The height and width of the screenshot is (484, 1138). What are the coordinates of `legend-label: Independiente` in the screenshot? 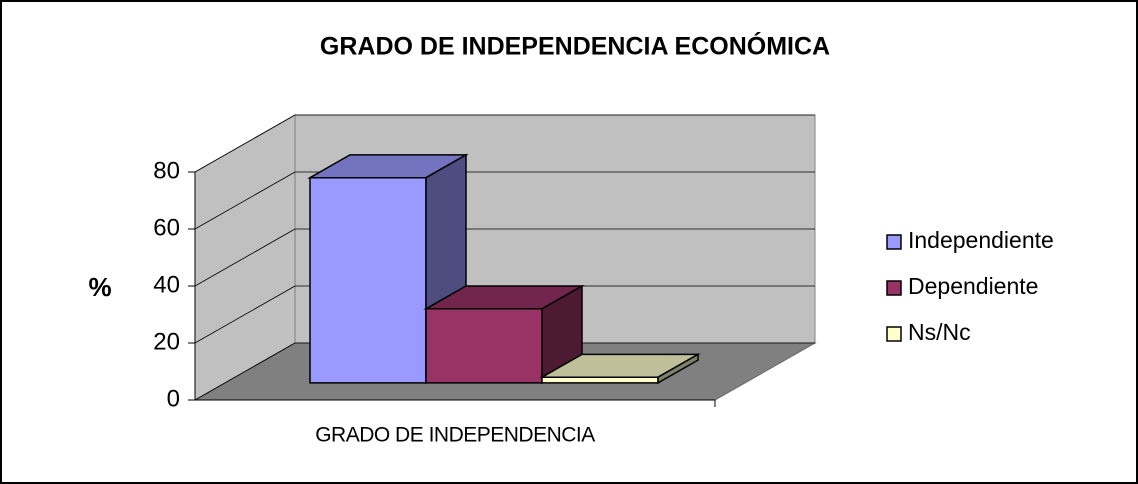 It's located at (981, 240).